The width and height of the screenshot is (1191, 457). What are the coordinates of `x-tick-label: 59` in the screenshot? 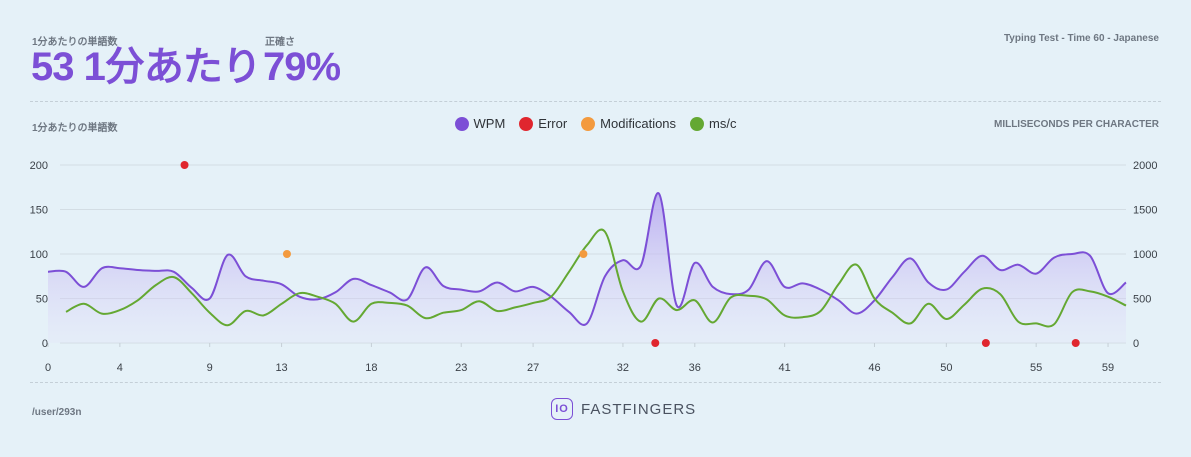 It's located at (1108, 368).